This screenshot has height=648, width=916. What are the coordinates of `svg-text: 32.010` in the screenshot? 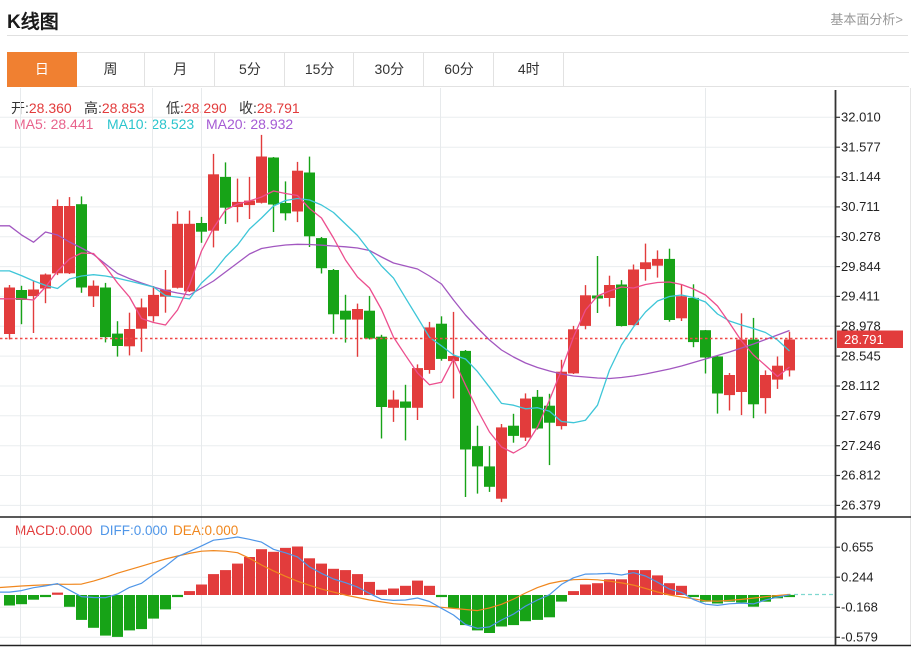 It's located at (861, 117).